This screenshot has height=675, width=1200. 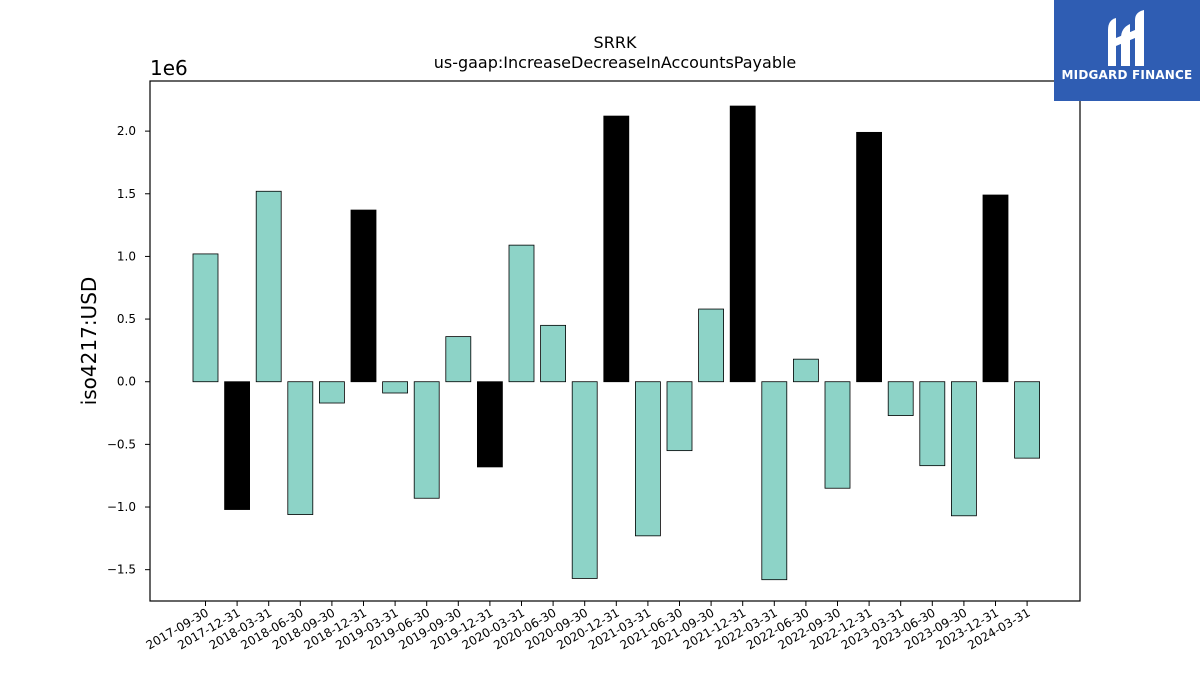 What do you see at coordinates (121, 570) in the screenshot?
I see `y-tick-label: −1.5` at bounding box center [121, 570].